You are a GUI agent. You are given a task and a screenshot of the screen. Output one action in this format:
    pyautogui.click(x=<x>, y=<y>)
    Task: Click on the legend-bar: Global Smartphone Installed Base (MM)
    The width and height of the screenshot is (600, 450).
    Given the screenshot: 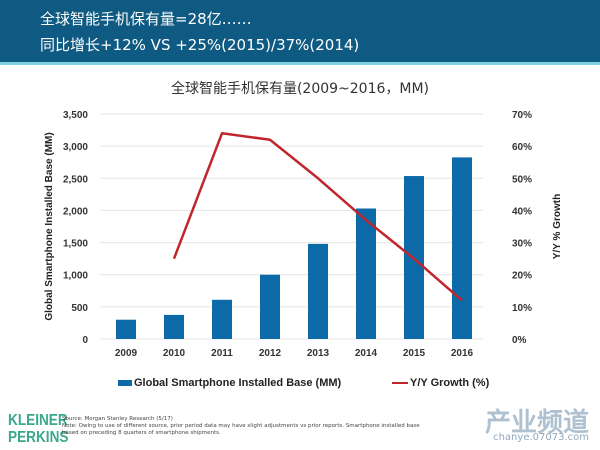 What is the action you would take?
    pyautogui.click(x=229, y=383)
    